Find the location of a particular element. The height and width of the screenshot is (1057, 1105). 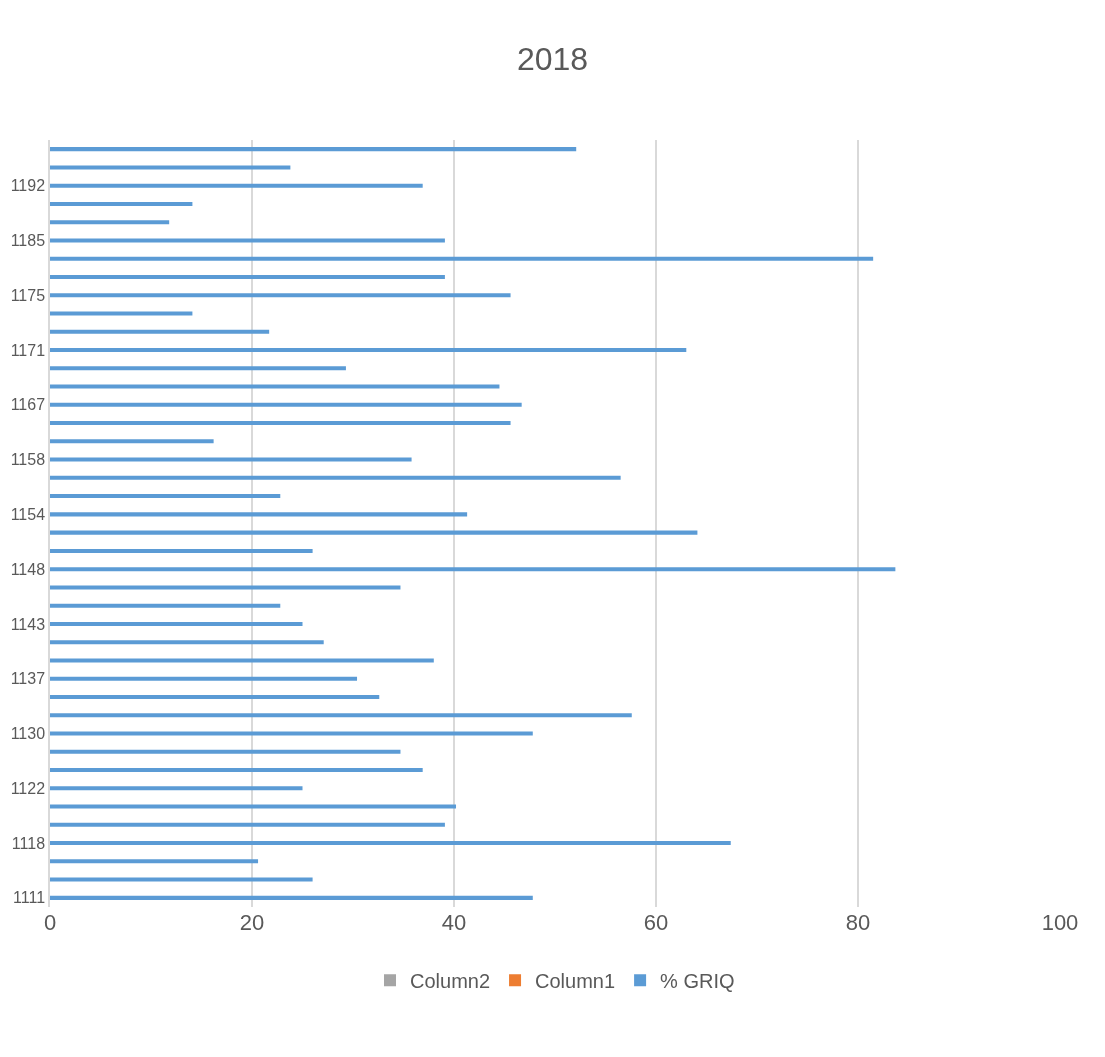

y-tick-label: 1175 is located at coordinates (28, 295).